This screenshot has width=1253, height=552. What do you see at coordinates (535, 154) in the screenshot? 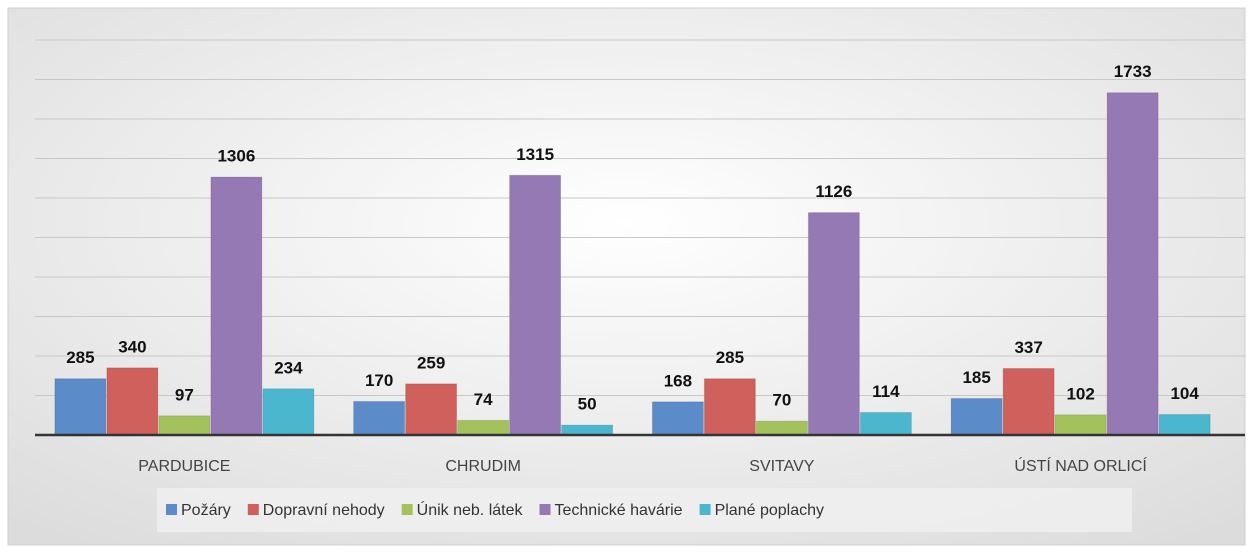
I see `data-label: 1315` at bounding box center [535, 154].